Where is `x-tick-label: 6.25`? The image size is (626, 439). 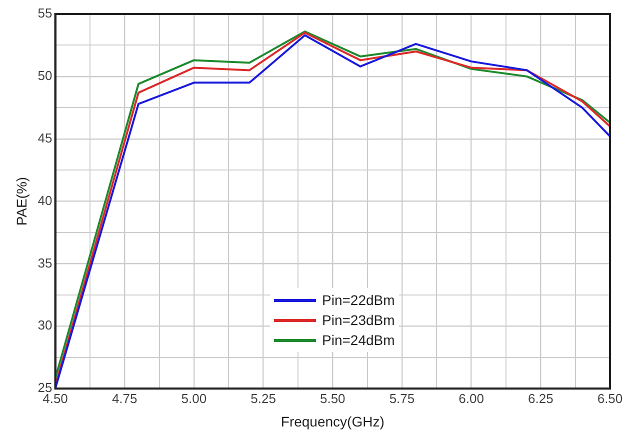
x-tick-label: 6.25 is located at coordinates (541, 398).